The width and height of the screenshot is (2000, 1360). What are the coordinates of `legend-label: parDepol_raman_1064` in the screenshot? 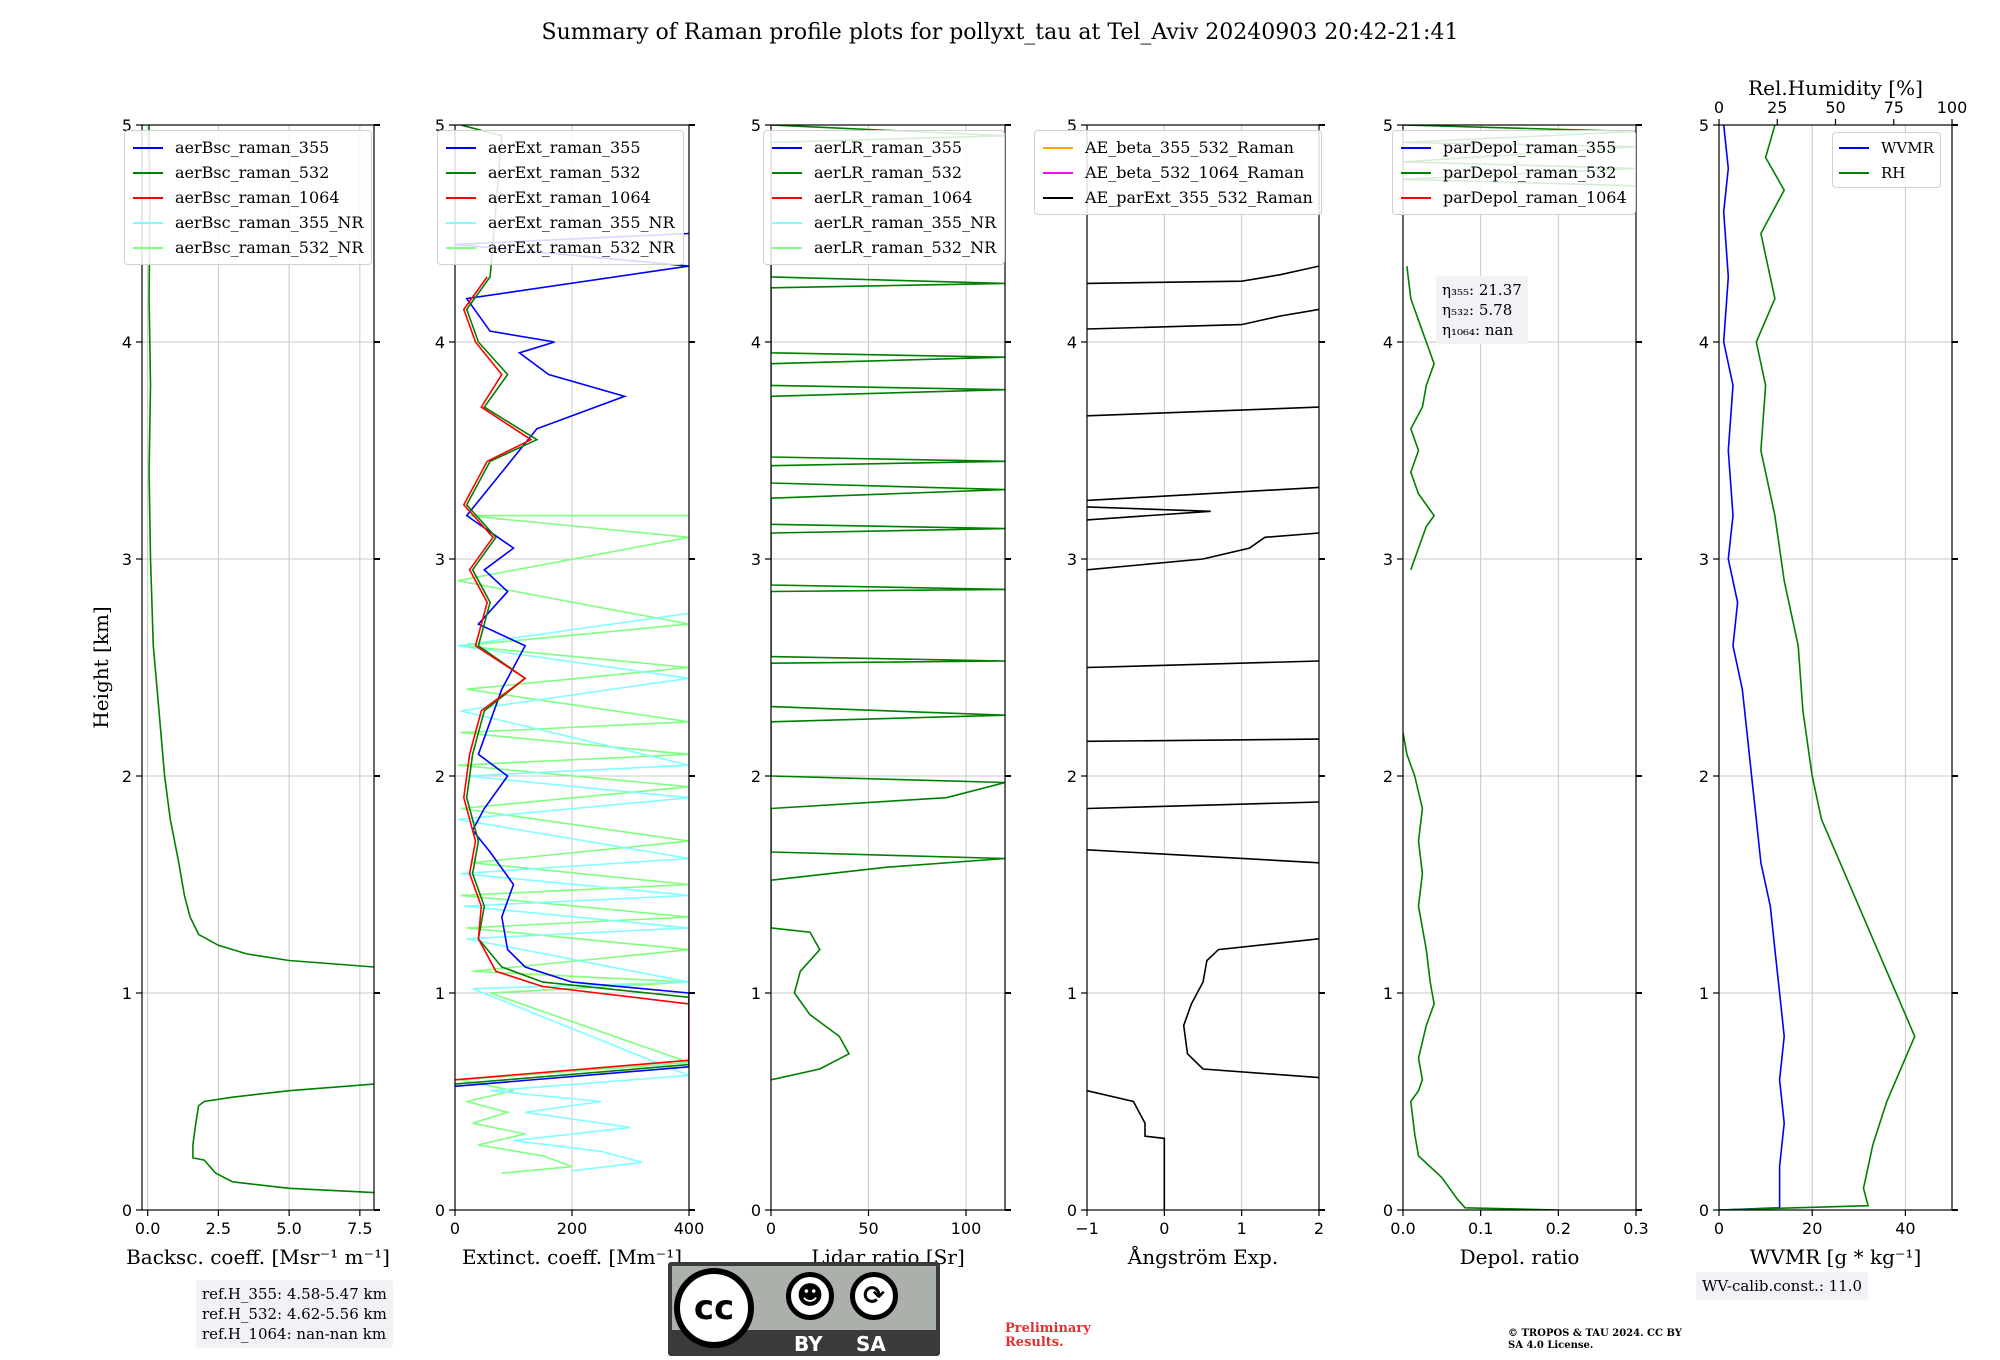 It's located at (1535, 197).